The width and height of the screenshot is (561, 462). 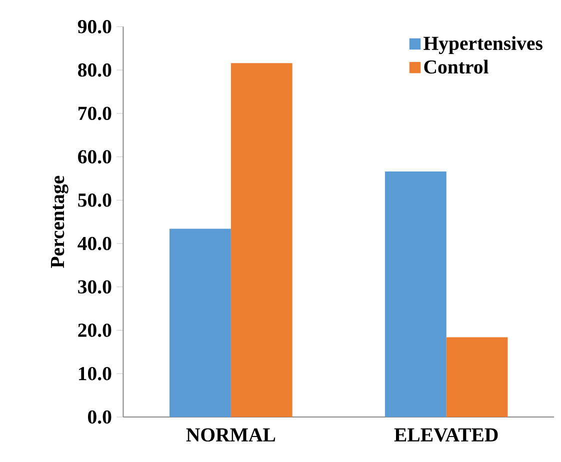 I want to click on y-tick-label: 30.0, so click(x=95, y=287).